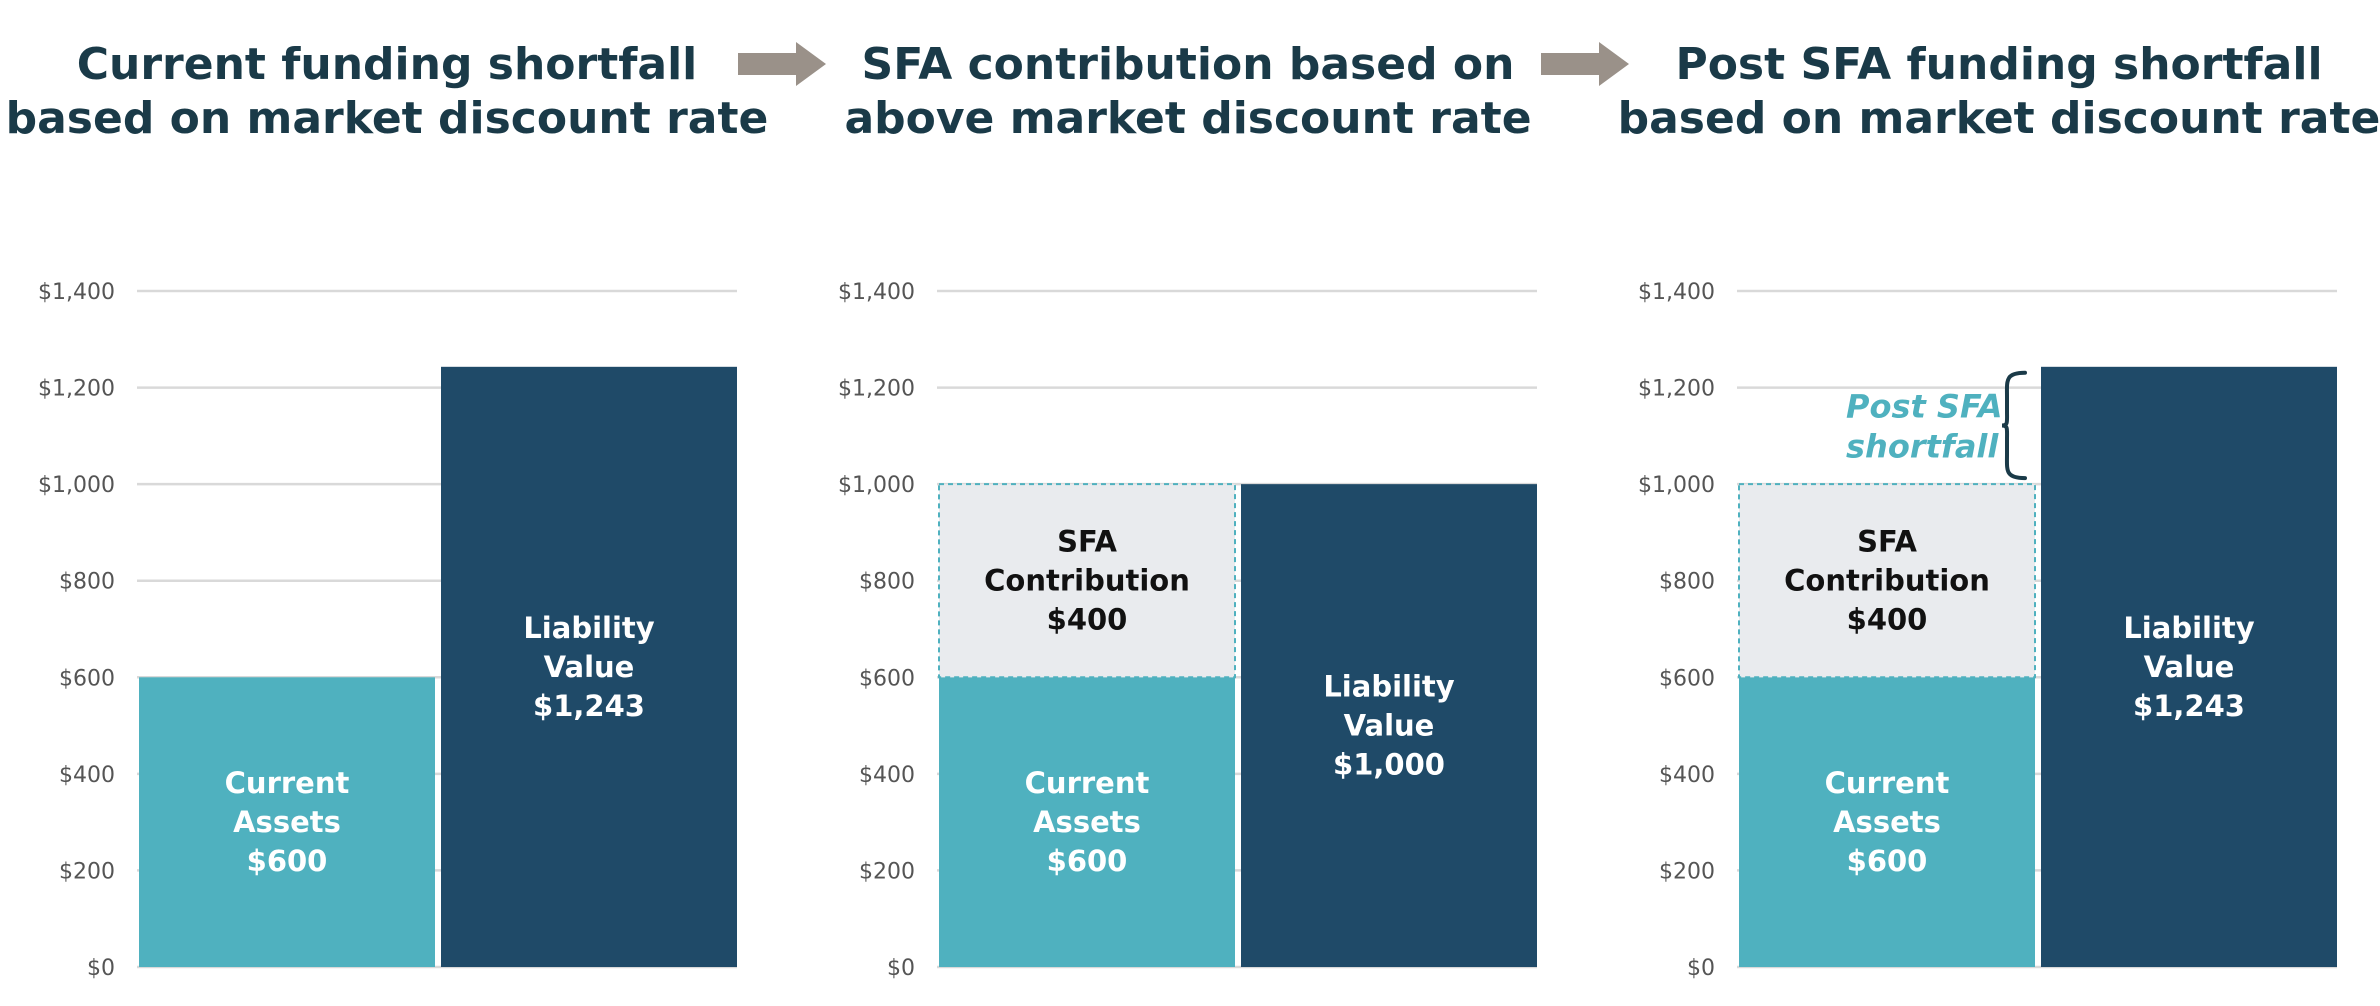 The image size is (2380, 1006). What do you see at coordinates (1188, 118) in the screenshot?
I see `panel-title-line: above market discount rate` at bounding box center [1188, 118].